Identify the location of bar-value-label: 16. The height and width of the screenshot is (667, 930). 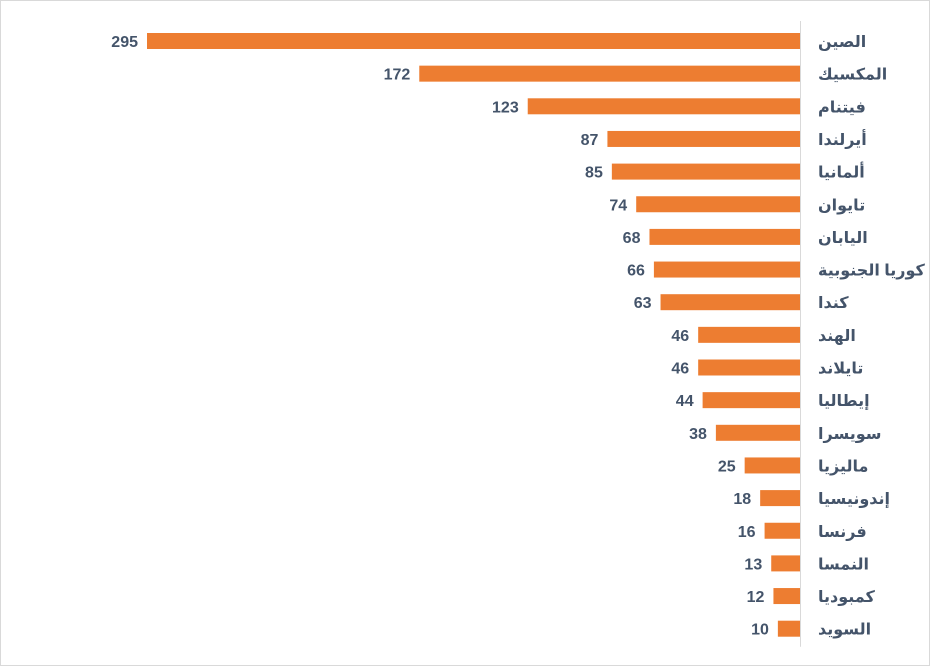
(747, 532).